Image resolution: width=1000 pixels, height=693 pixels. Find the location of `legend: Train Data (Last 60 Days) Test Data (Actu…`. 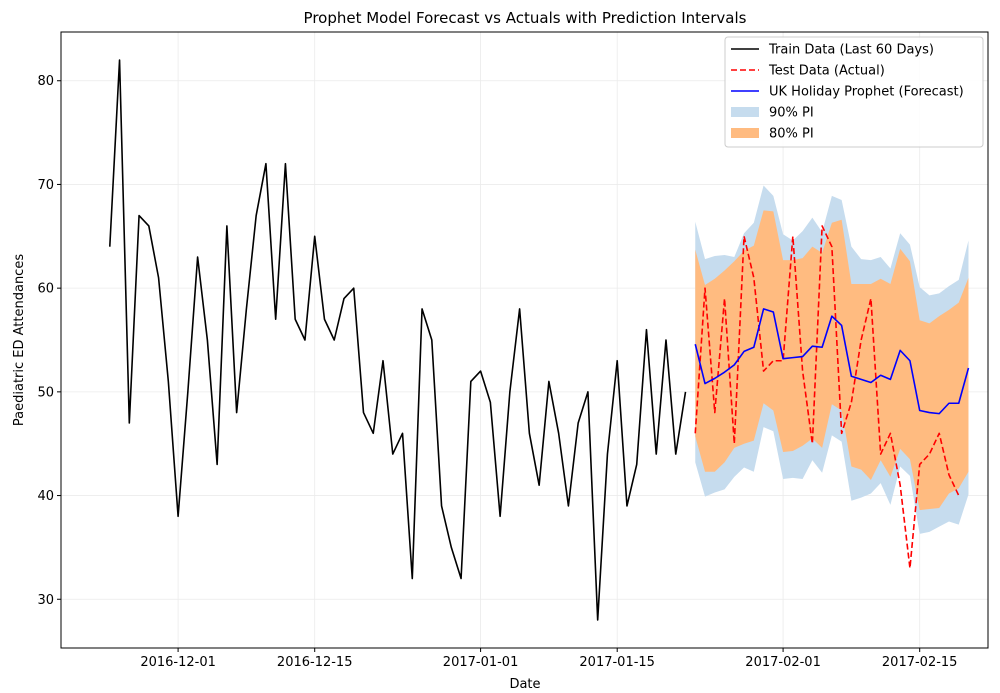

legend: Train Data (Last 60 Days) Test Data (Actu… is located at coordinates (854, 92).